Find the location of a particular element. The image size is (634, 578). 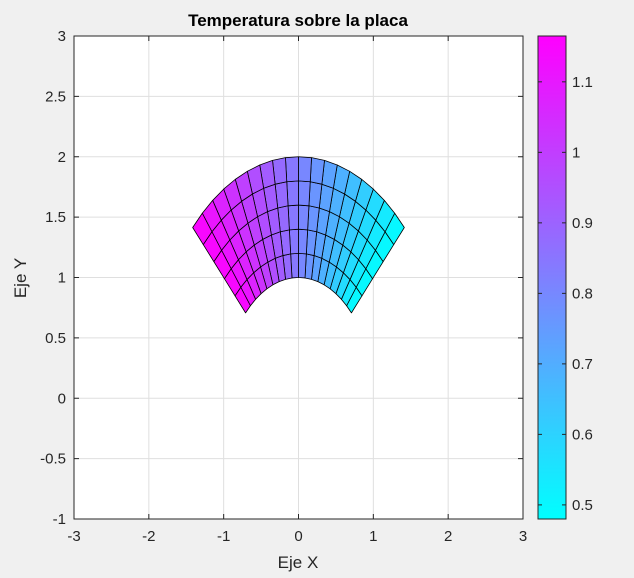

colorbar-tick-label: 0.8 is located at coordinates (582, 293).